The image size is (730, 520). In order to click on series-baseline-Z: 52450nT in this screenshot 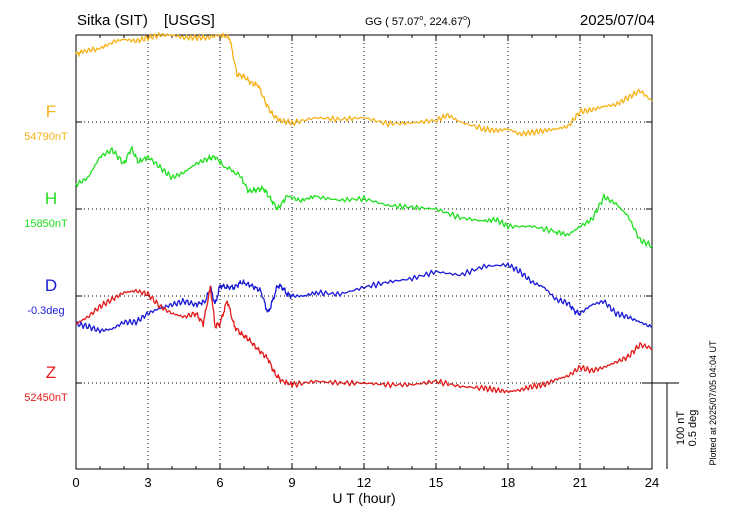, I will do `click(46, 398)`.